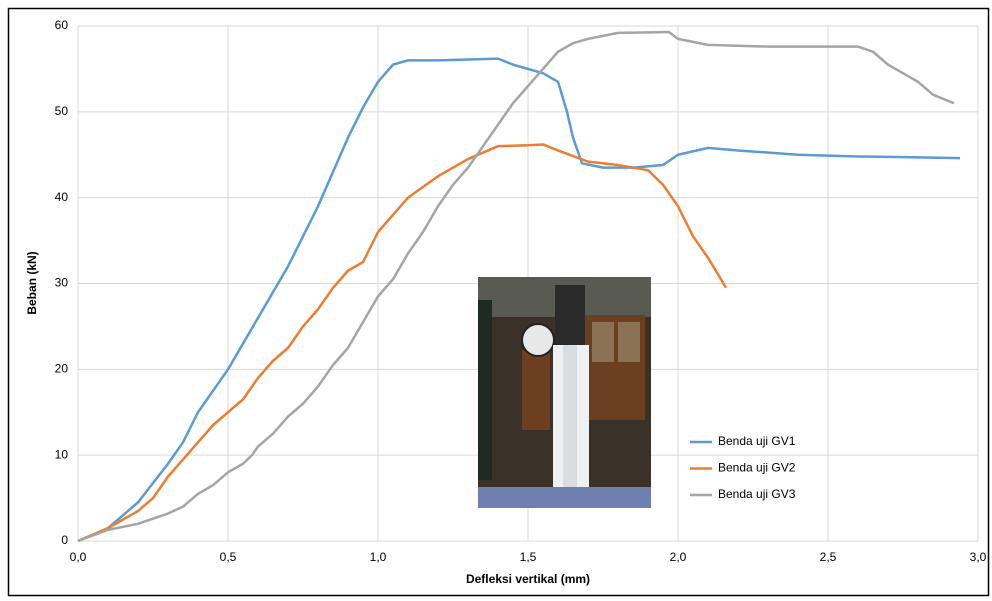 This screenshot has width=992, height=601. Describe the element at coordinates (678, 557) in the screenshot. I see `x-tick-label: 2,0` at that location.